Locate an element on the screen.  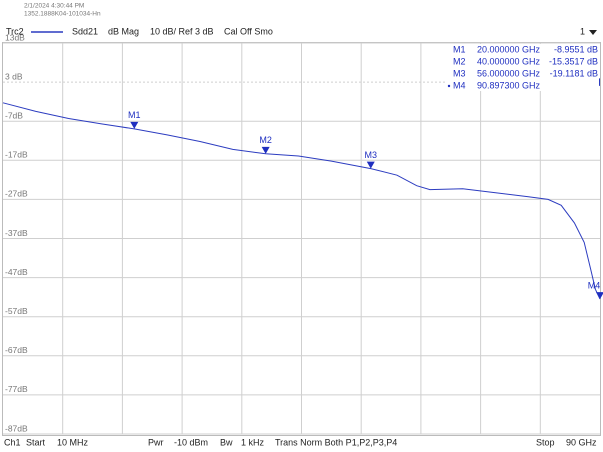
marker-label: M1 is located at coordinates (134, 115).